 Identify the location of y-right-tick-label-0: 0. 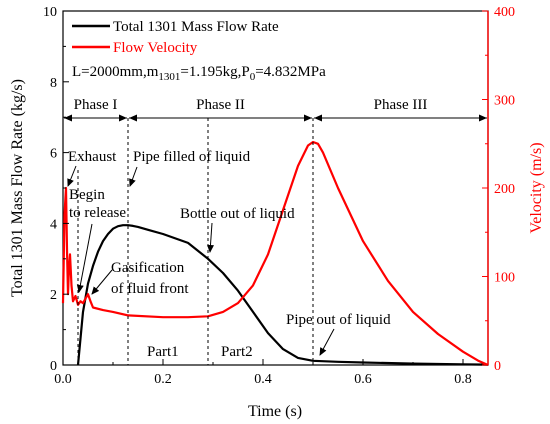
(497, 366).